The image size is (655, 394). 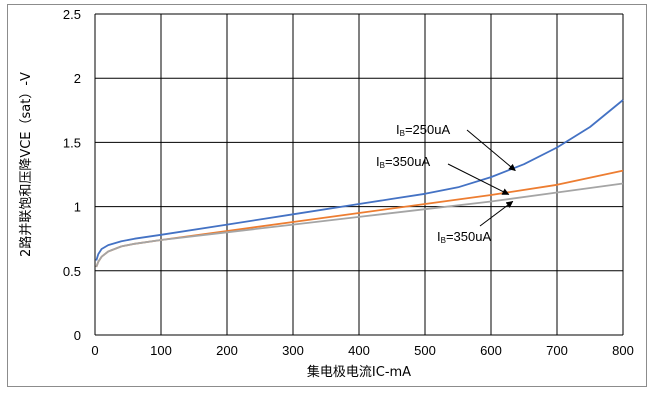 What do you see at coordinates (423, 130) in the screenshot?
I see `annotation-label: IB=250uA` at bounding box center [423, 130].